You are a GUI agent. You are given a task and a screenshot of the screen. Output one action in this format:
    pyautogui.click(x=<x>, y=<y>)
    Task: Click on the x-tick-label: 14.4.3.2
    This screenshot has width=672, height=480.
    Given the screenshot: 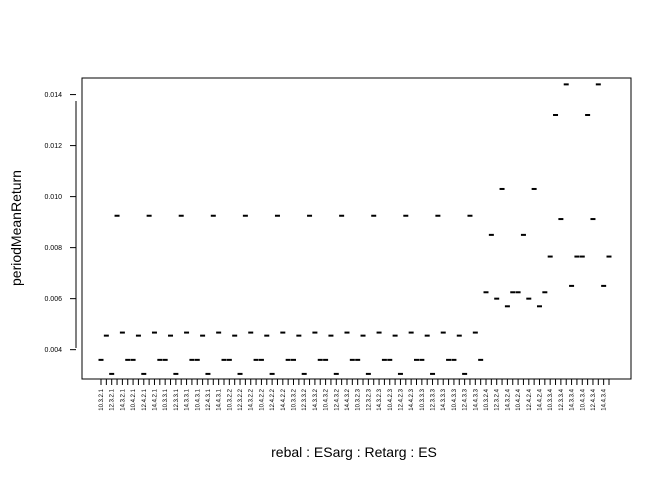 What is the action you would take?
    pyautogui.click(x=348, y=399)
    